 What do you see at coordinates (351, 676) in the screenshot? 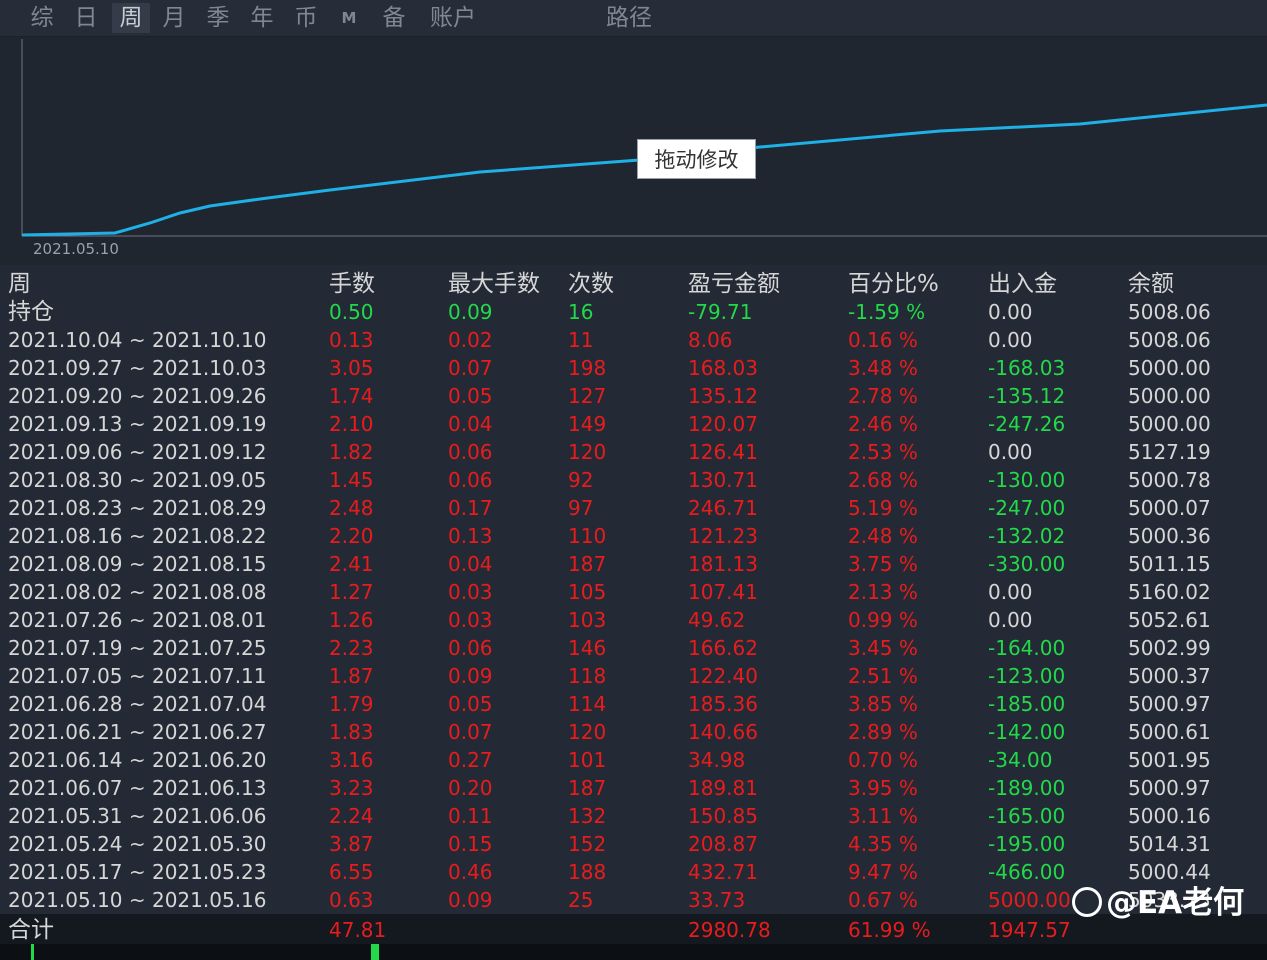
I see `row-lots: 1.87` at bounding box center [351, 676].